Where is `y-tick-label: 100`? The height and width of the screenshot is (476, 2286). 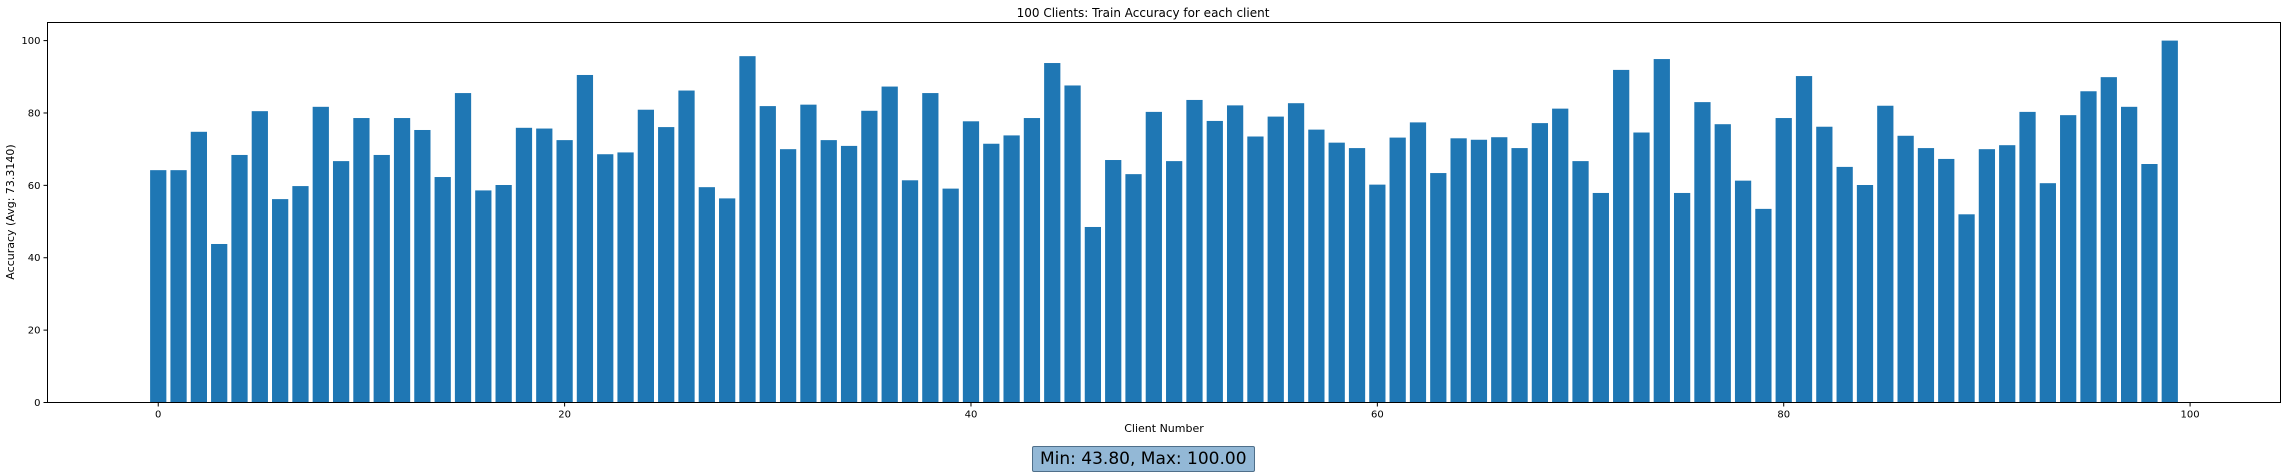 y-tick-label: 100 is located at coordinates (30, 41).